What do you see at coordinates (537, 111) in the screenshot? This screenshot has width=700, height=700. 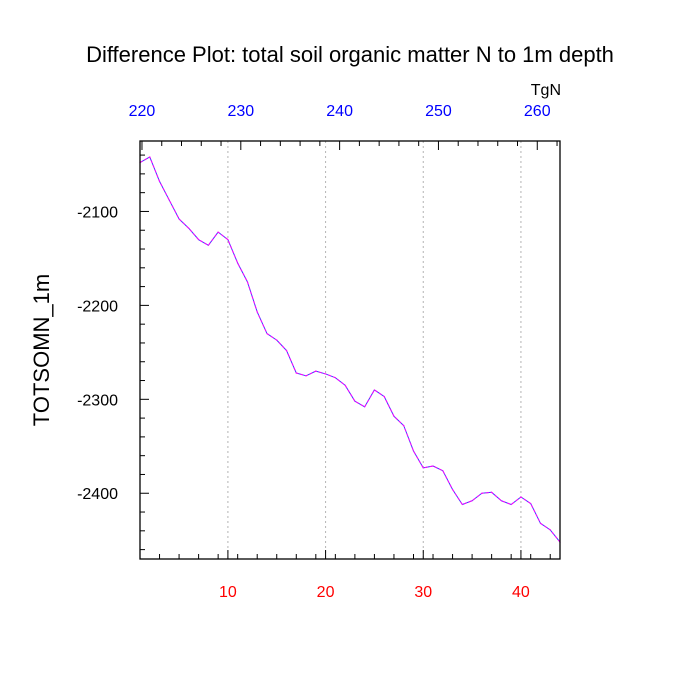 I see `top-tick-label: 260` at bounding box center [537, 111].